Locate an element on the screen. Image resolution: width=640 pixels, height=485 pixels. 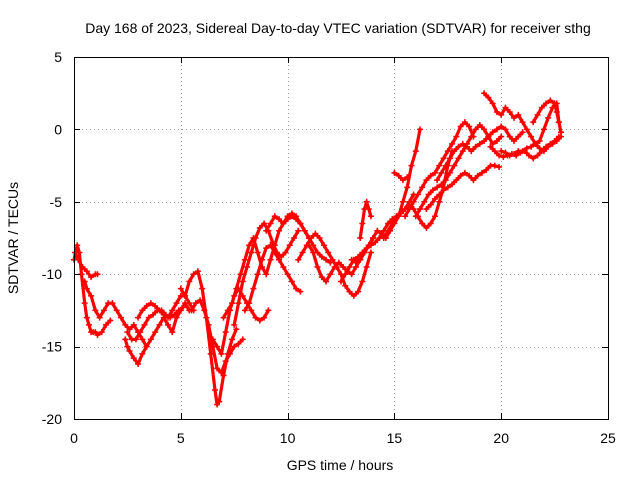
y-axis-label: SDTVAR / TECUs is located at coordinates (13, 238).